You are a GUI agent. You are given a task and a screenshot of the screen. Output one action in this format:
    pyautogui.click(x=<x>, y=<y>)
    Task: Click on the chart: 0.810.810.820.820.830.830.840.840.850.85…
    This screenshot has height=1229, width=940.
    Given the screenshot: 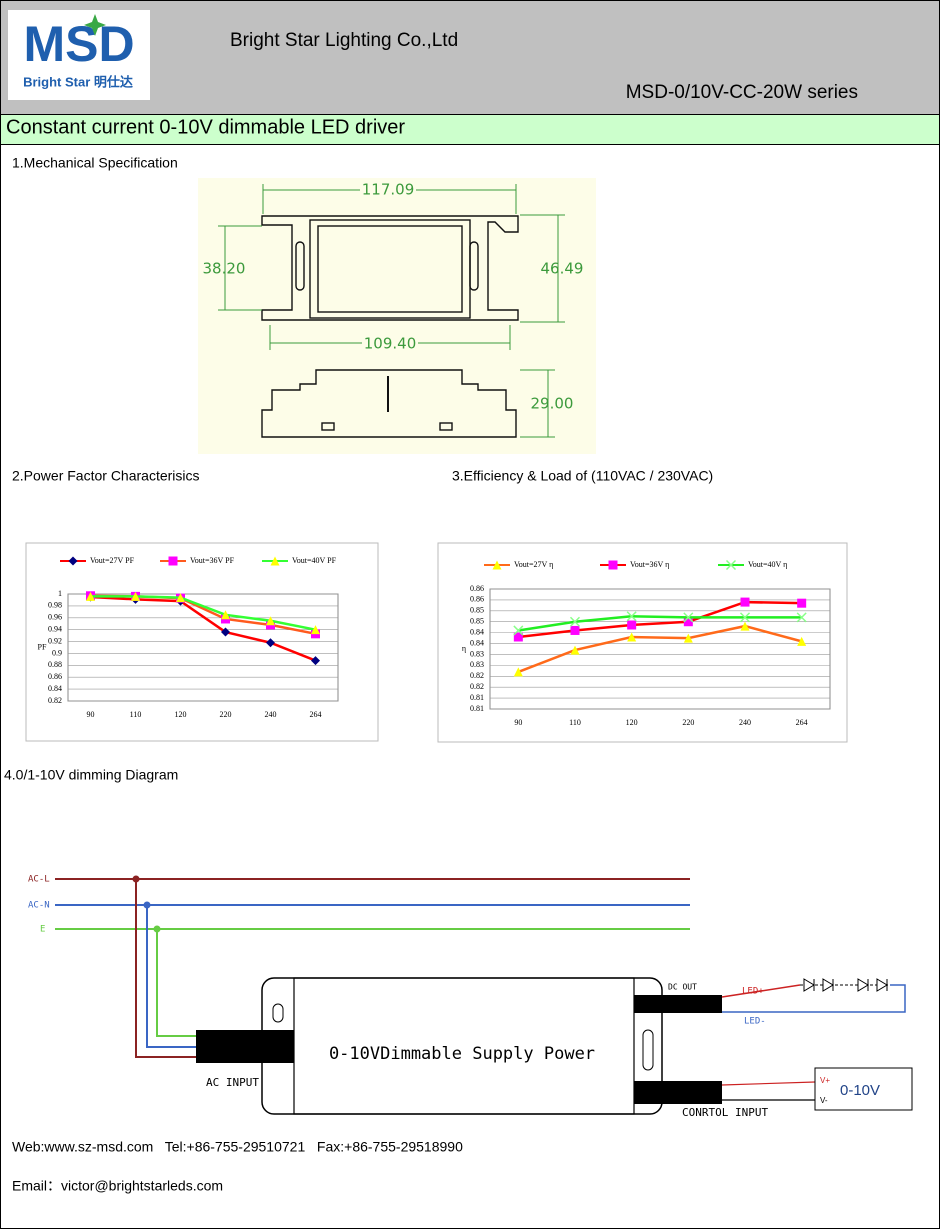 What is the action you would take?
    pyautogui.click(x=642, y=642)
    